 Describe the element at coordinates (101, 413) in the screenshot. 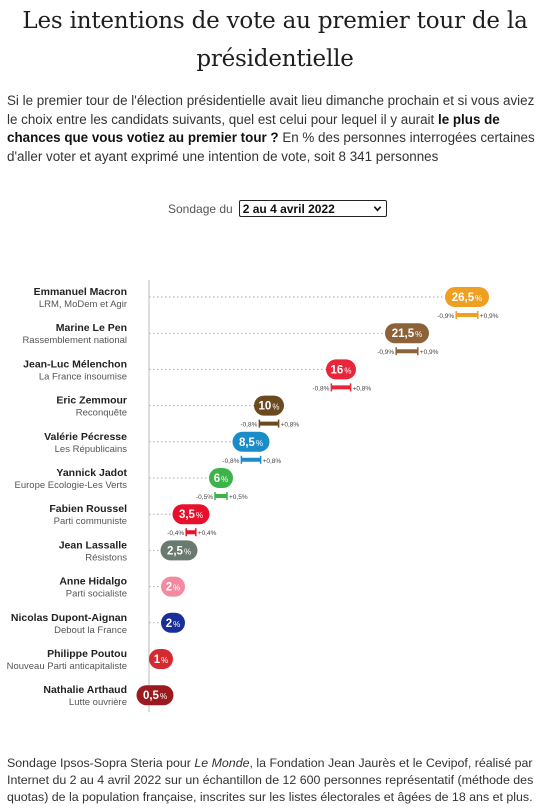

I see `candidate-party: Reconquête` at that location.